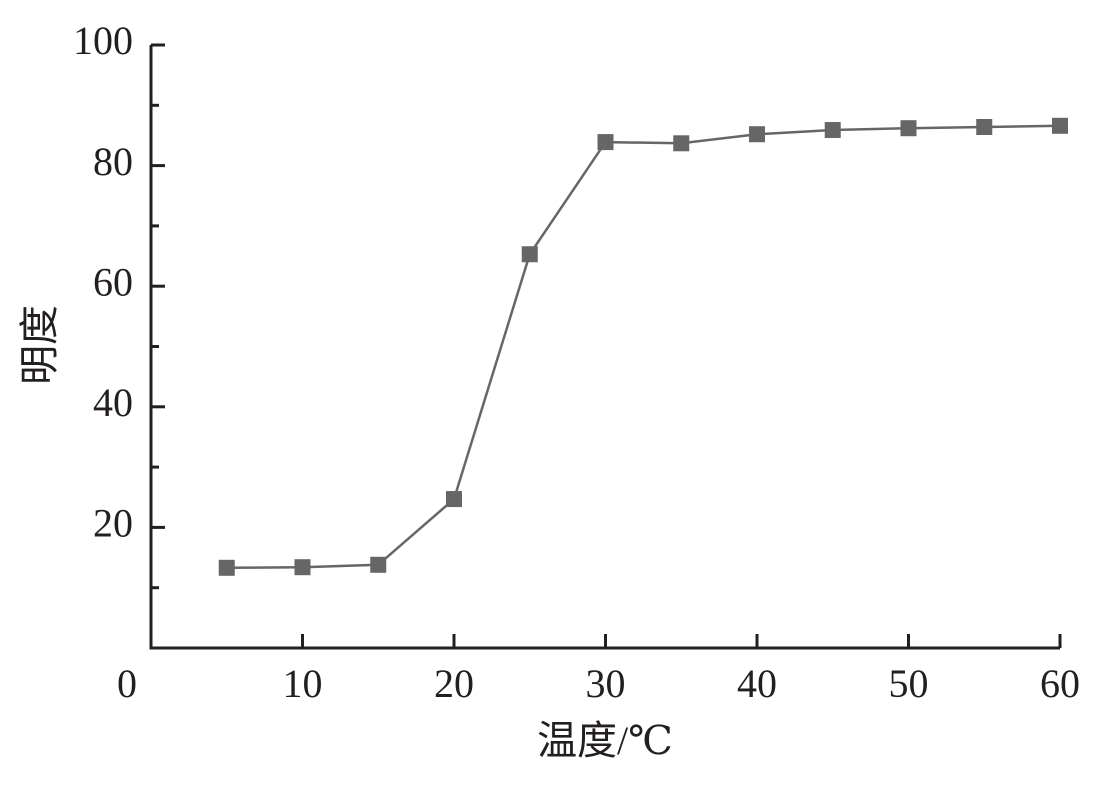 Image resolution: width=1110 pixels, height=788 pixels. What do you see at coordinates (127, 683) in the screenshot?
I see `x-tick-label: 0` at bounding box center [127, 683].